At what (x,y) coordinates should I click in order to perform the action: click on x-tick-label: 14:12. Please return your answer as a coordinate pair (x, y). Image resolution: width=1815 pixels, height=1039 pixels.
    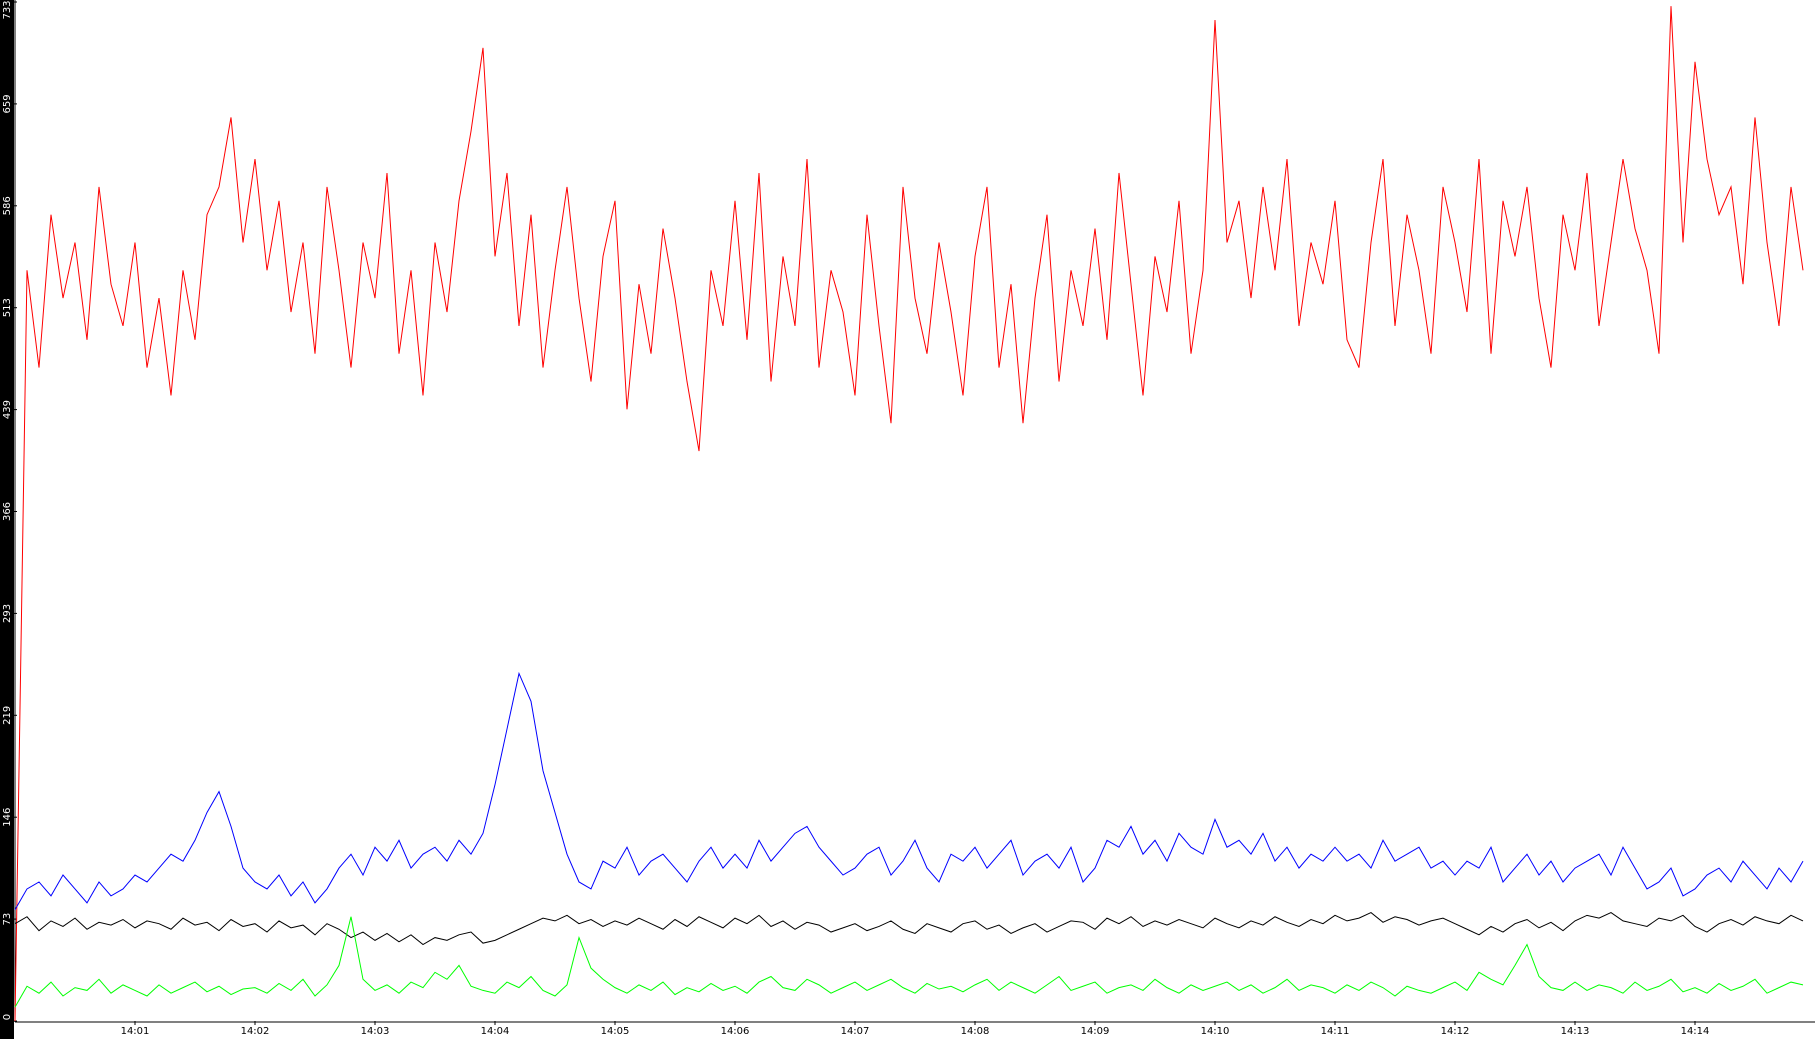
    Looking at the image, I should click on (1455, 1031).